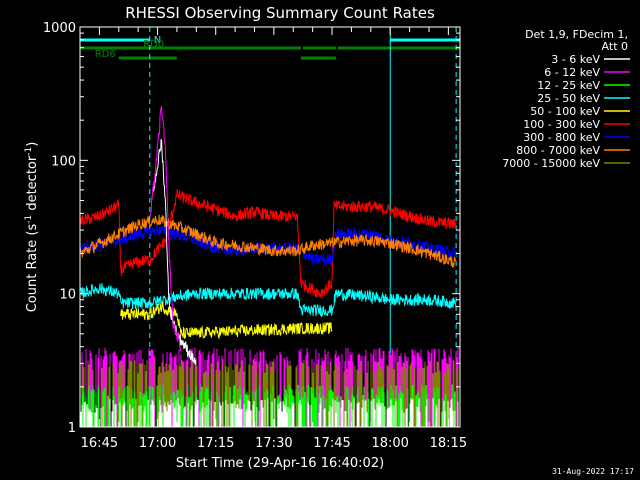 This screenshot has width=640, height=480. What do you see at coordinates (63, 161) in the screenshot?
I see `y-tick-label: 100` at bounding box center [63, 161].